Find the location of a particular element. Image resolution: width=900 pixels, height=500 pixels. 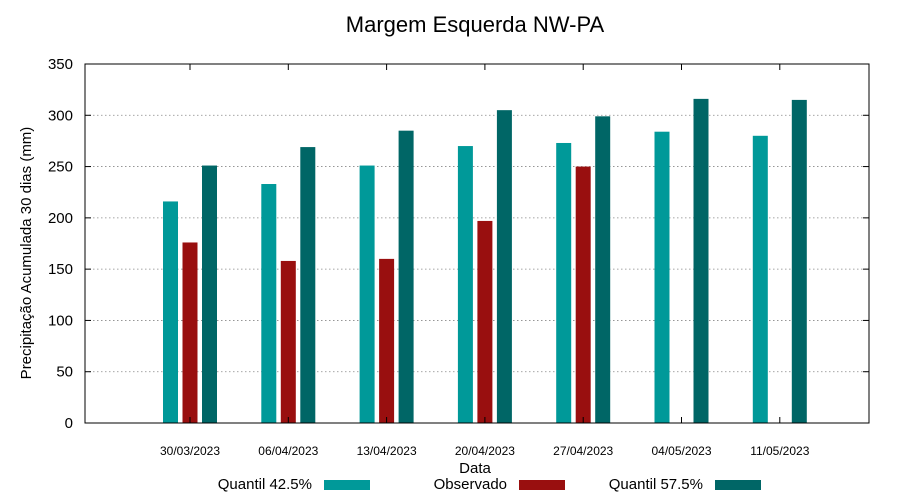

x-tick-label: 30/03/2023 is located at coordinates (190, 451).